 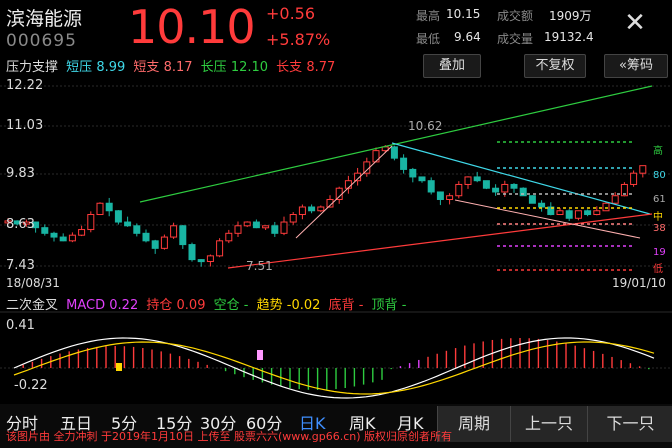 I want to click on short-sup-value: 8.17, so click(x=178, y=67).